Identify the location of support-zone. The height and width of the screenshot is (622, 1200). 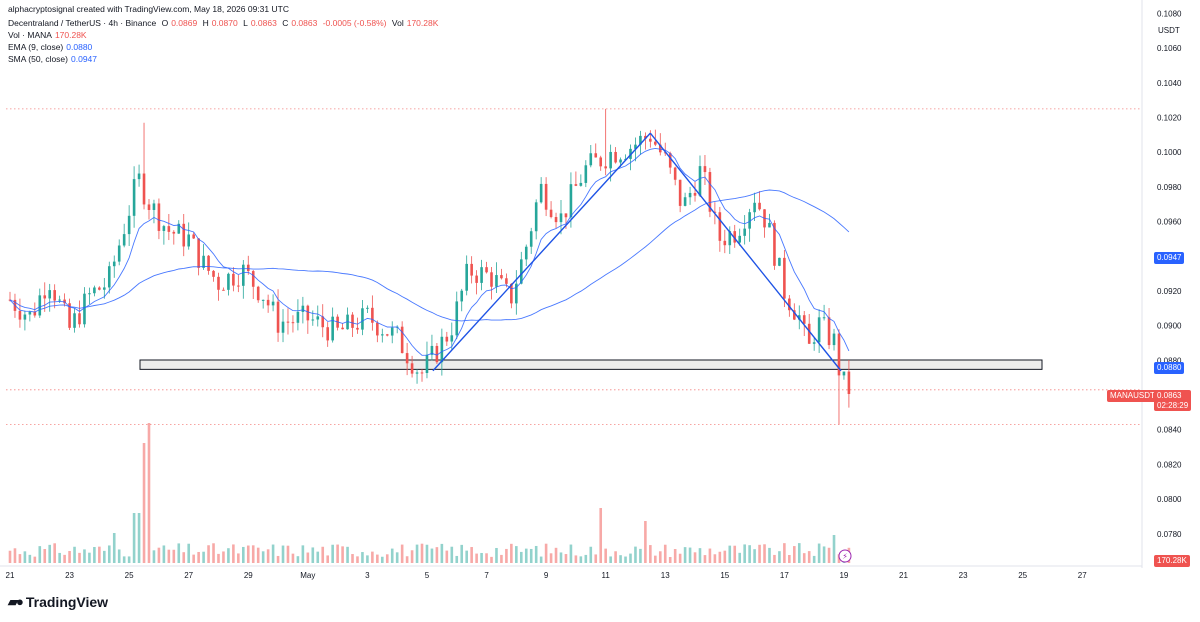
(591, 364).